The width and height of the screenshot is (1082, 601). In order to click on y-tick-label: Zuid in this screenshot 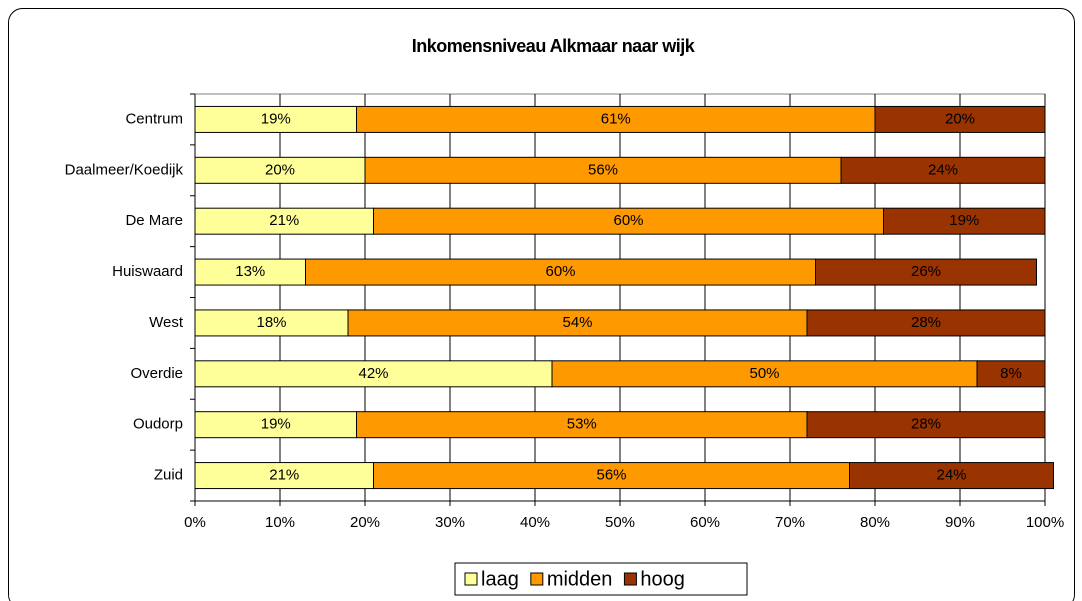, I will do `click(168, 475)`.